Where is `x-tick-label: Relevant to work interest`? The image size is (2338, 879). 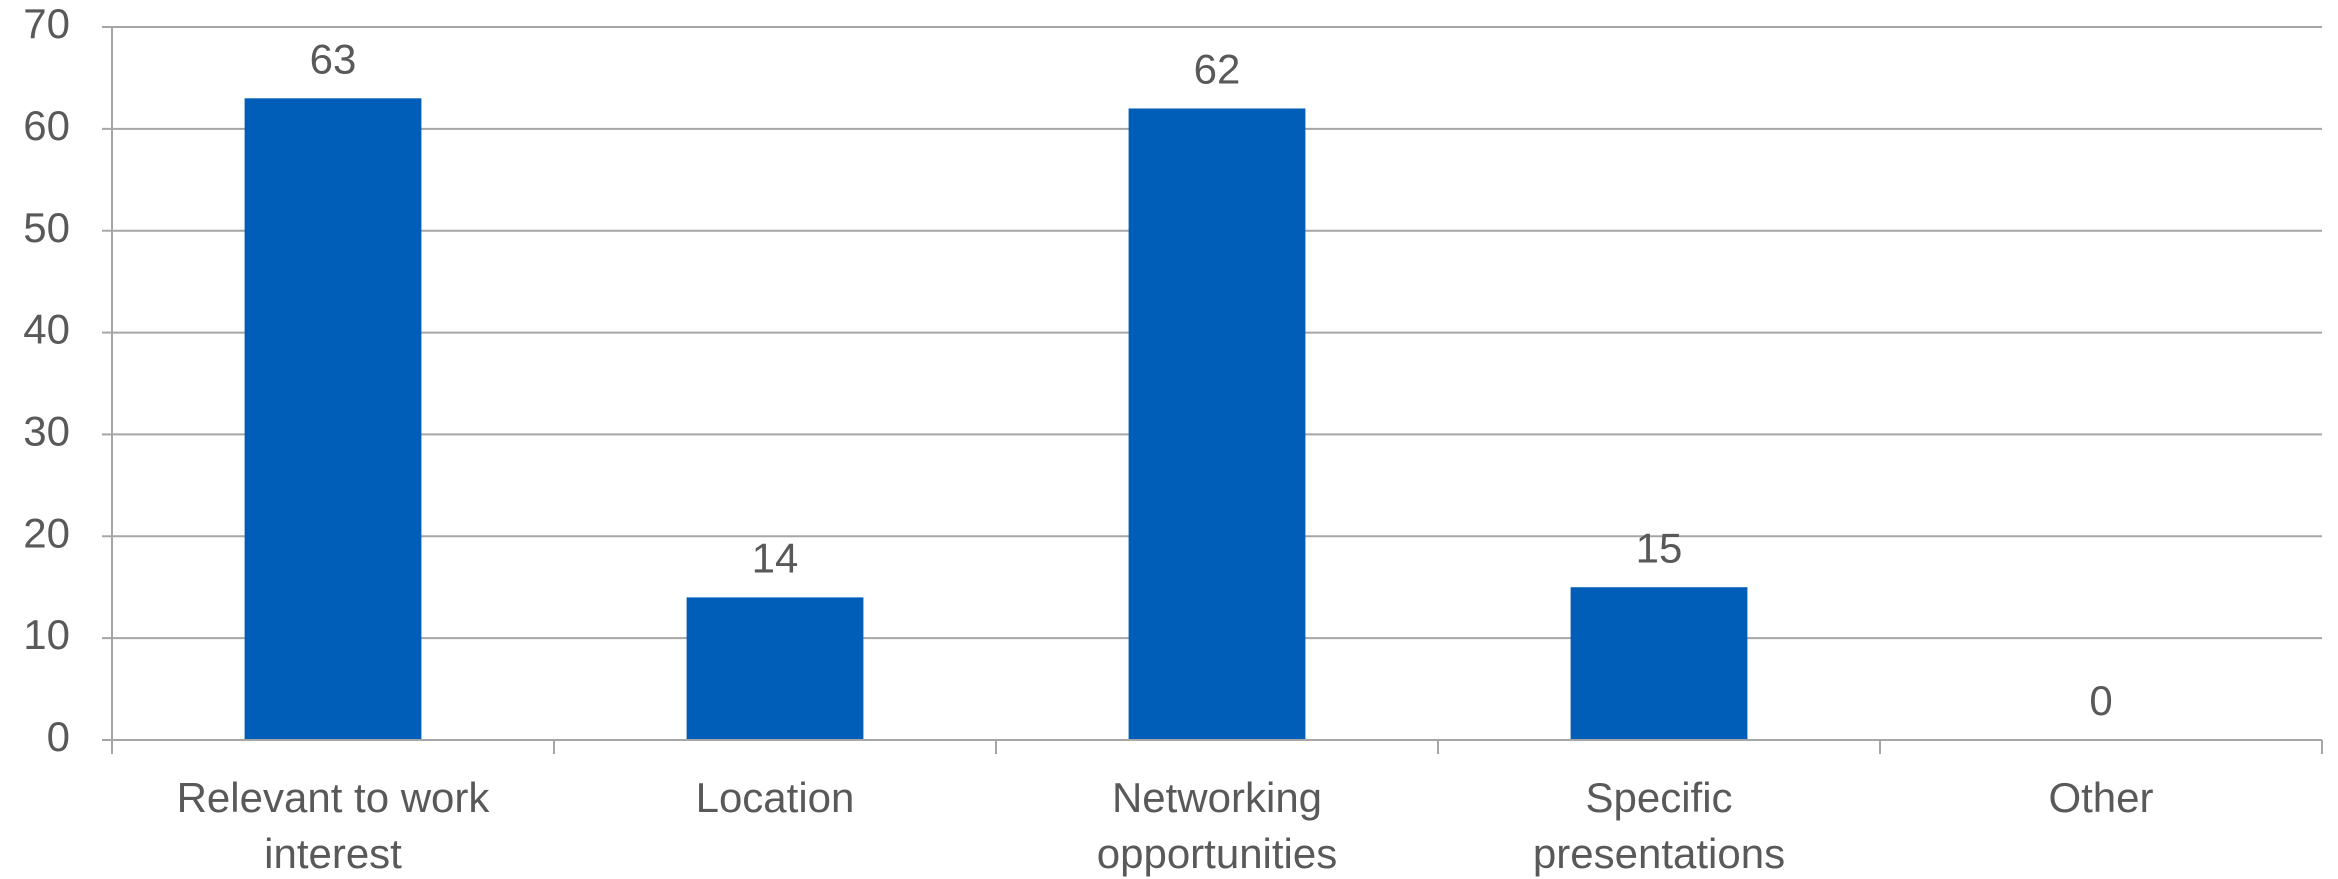 x-tick-label: Relevant to work interest is located at coordinates (333, 825).